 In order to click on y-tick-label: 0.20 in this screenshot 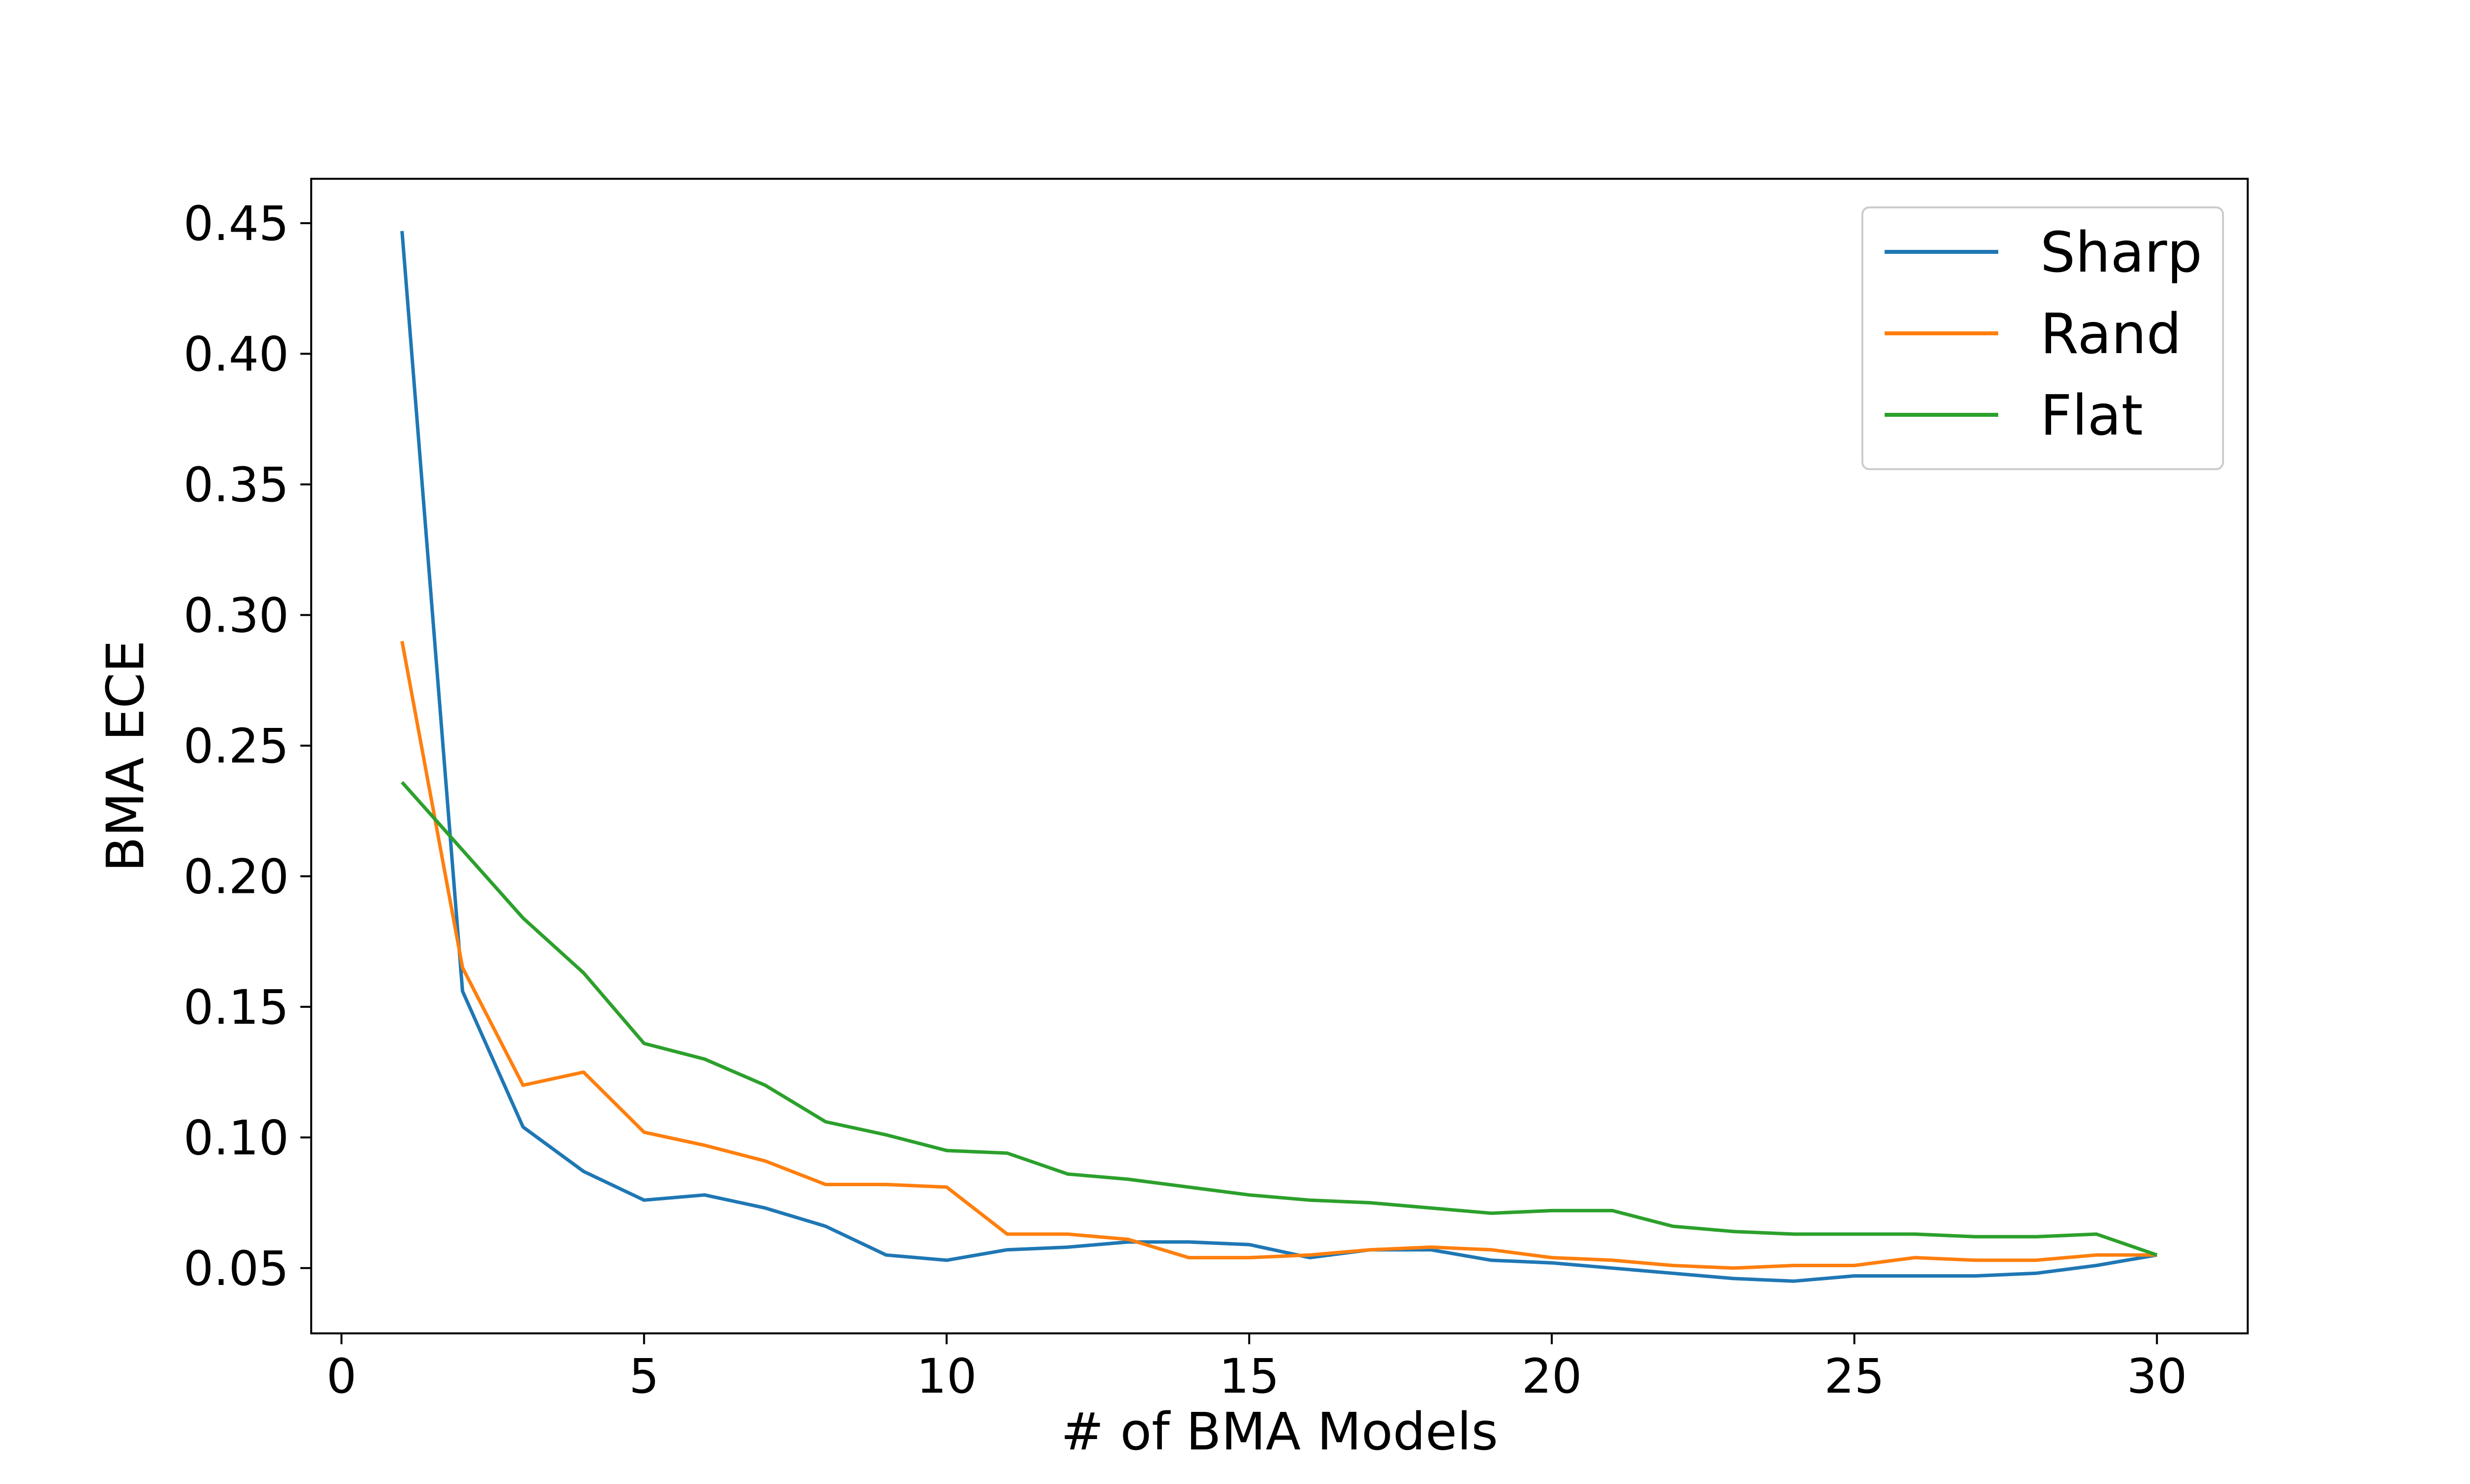, I will do `click(236, 876)`.